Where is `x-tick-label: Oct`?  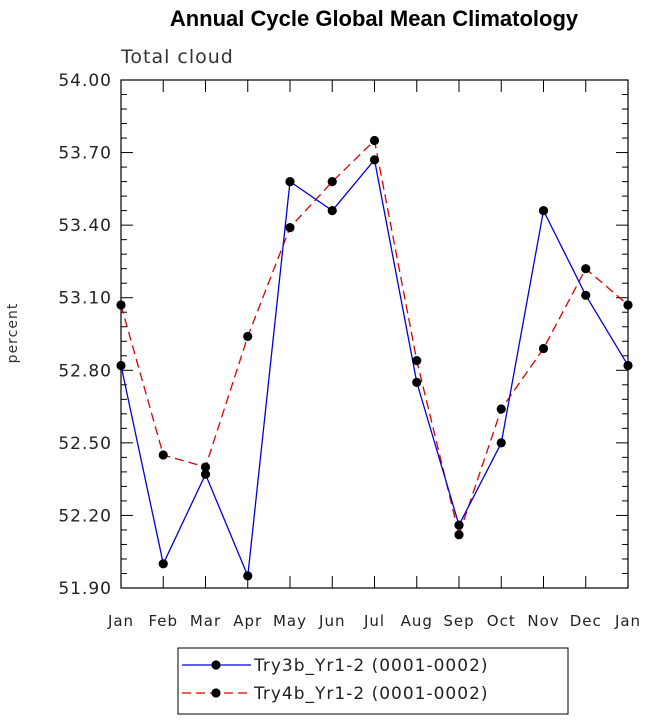
x-tick-label: Oct is located at coordinates (501, 621).